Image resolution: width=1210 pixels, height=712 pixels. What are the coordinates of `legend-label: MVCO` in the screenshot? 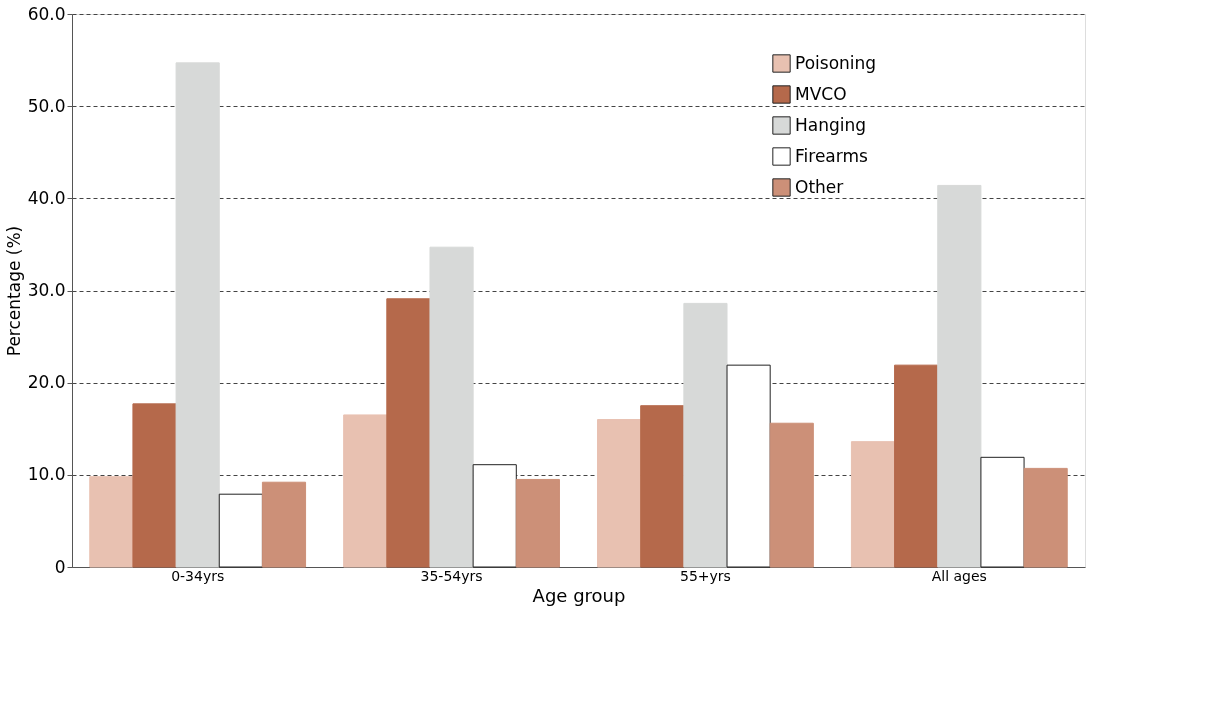 It's located at (821, 93).